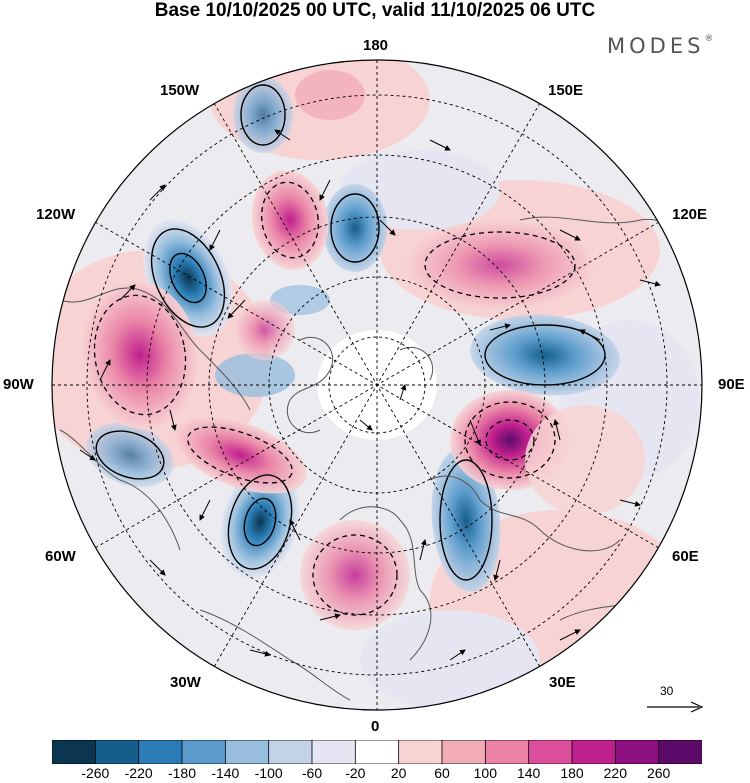 The height and width of the screenshot is (783, 750). I want to click on brand-mark: ®, so click(709, 39).